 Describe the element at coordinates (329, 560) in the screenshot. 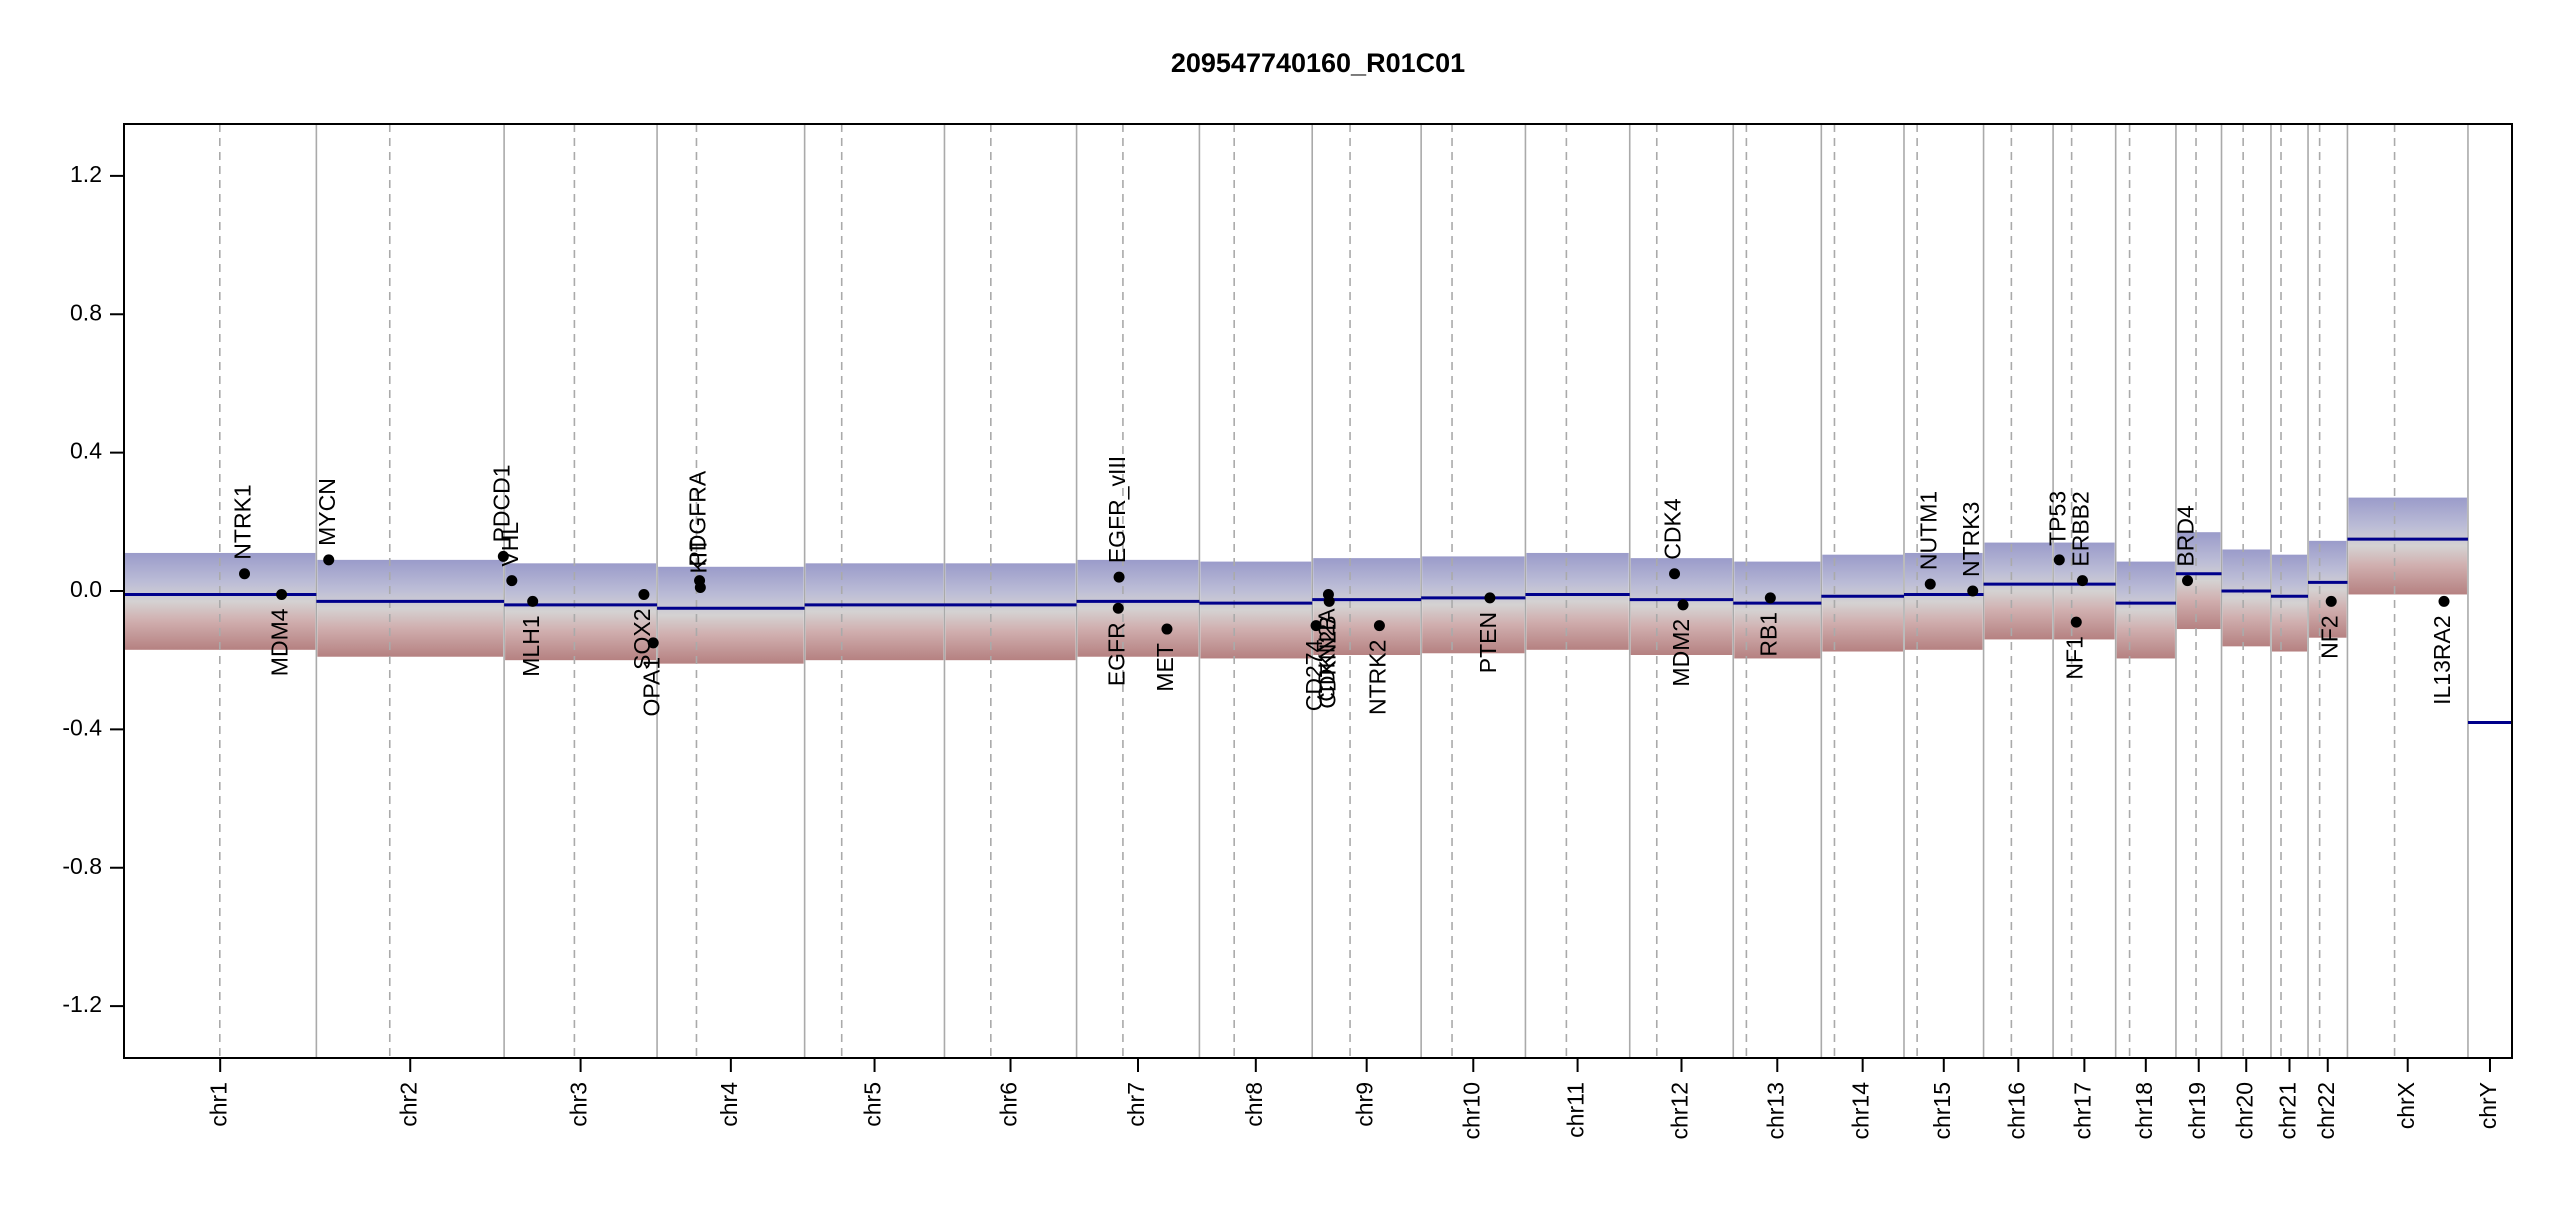

I see `gene-point-mycn` at that location.